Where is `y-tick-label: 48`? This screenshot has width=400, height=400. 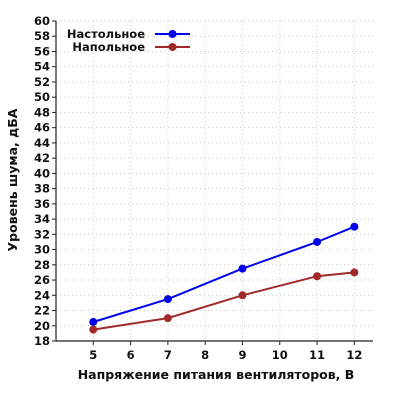
y-tick-label: 48 is located at coordinates (42, 112).